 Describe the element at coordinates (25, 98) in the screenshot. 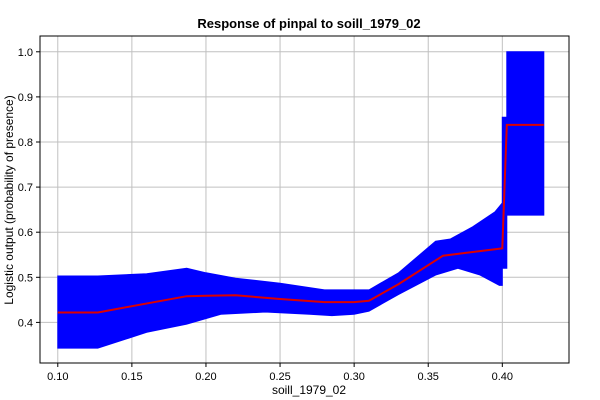

I see `y-tick-label: 0.9` at that location.